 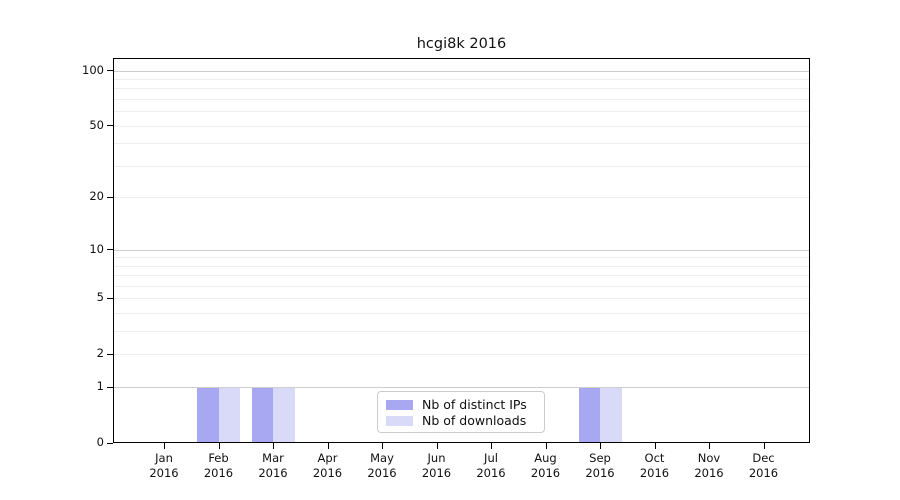 I want to click on y-tick-label: 20, so click(x=96, y=196).